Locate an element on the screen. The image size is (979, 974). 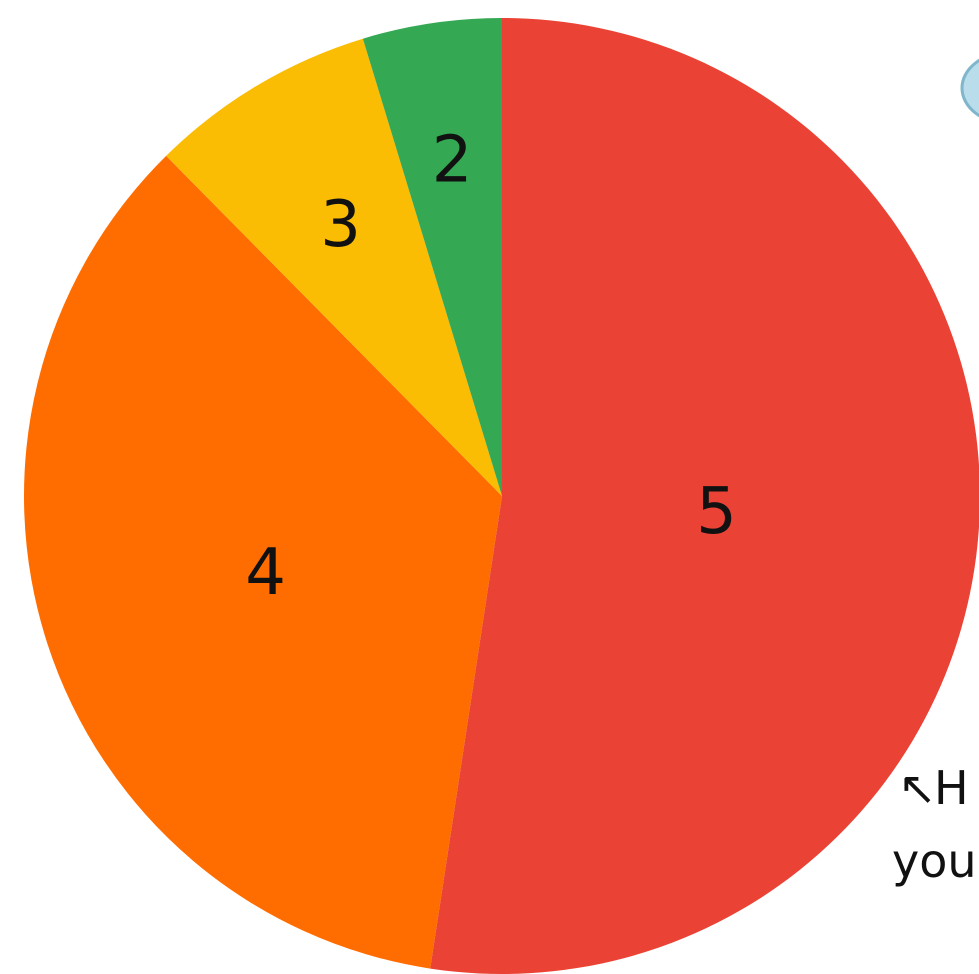
speech-bubble-shape is located at coordinates (969, 88).